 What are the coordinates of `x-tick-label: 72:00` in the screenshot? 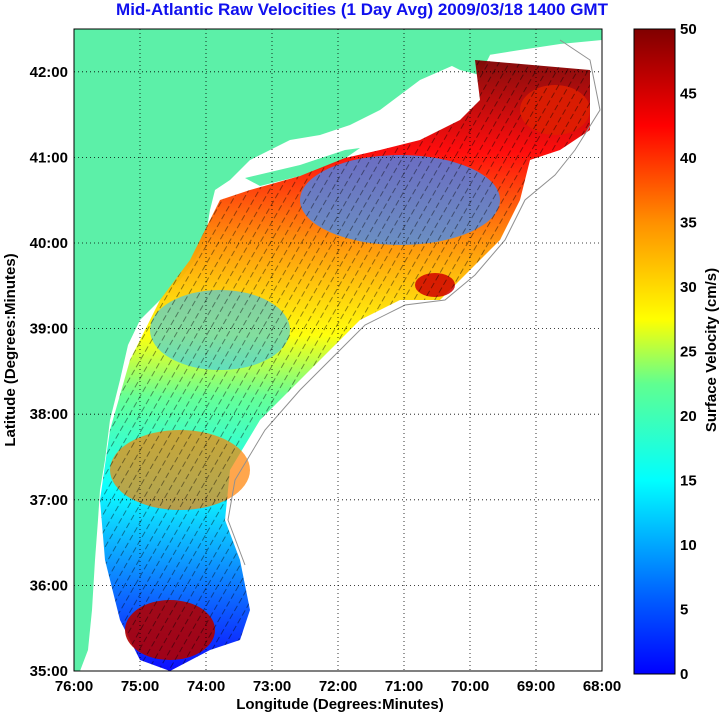 It's located at (338, 686).